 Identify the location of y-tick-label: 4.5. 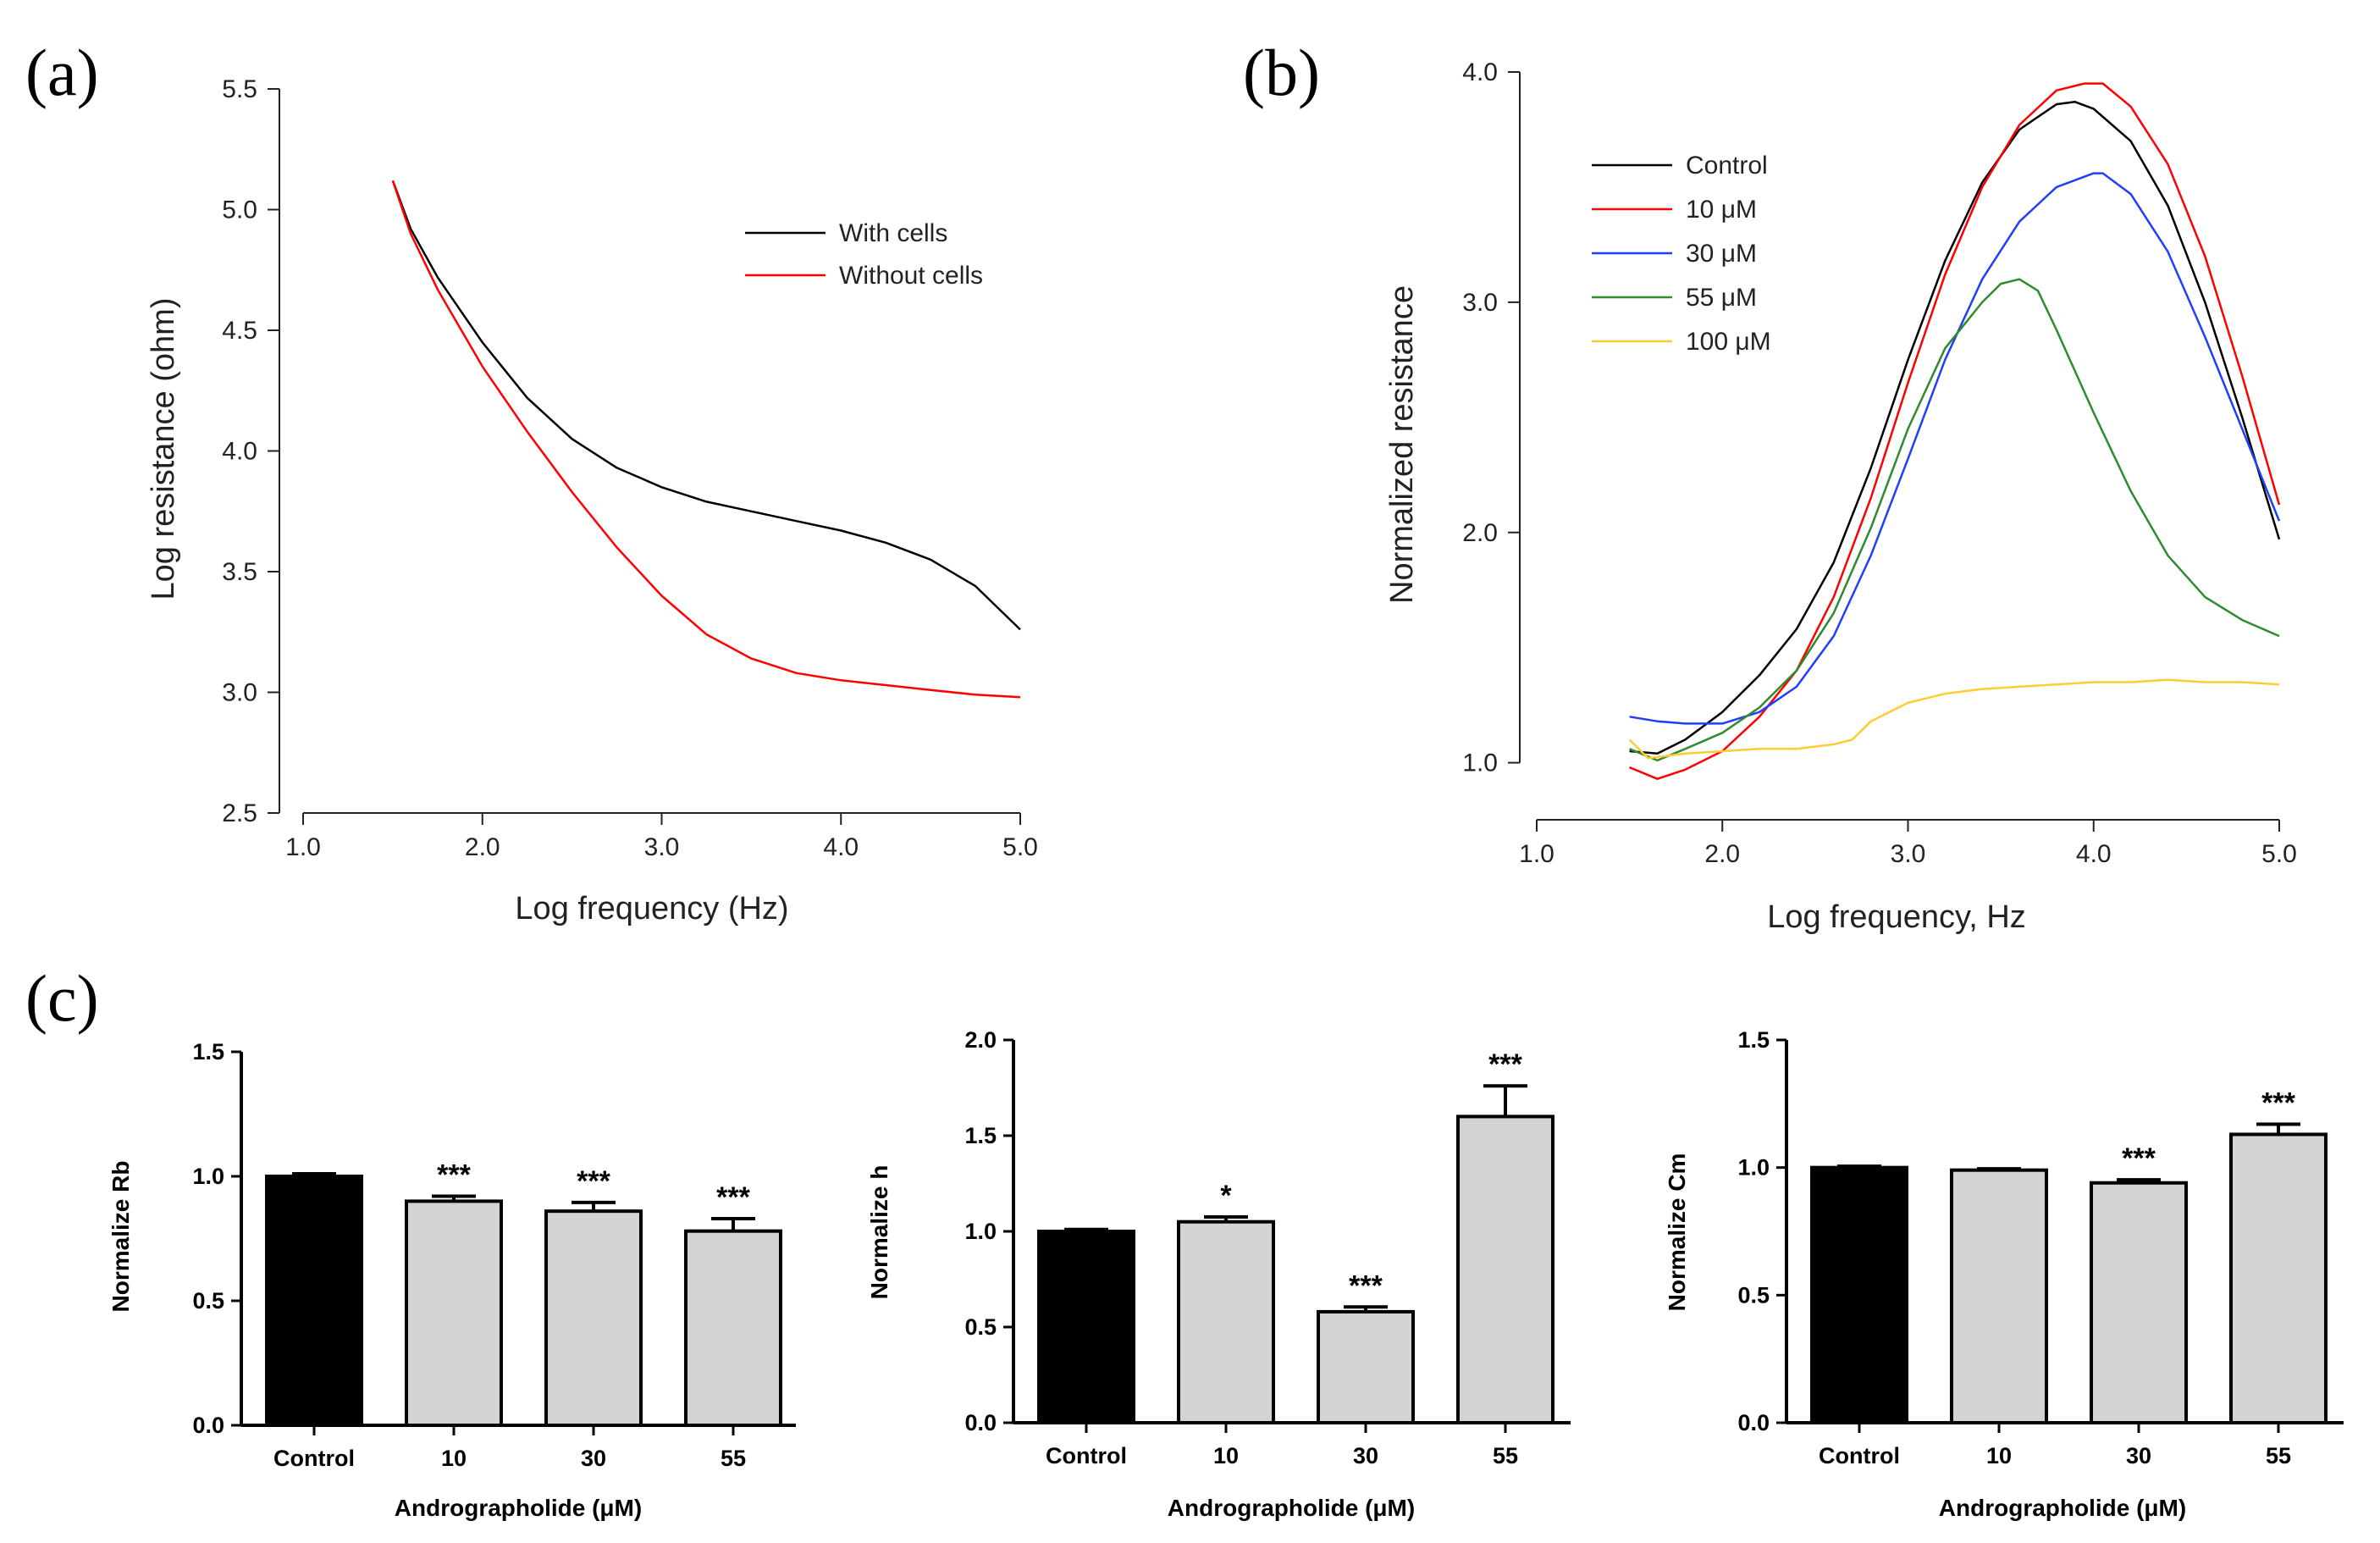
(239, 331).